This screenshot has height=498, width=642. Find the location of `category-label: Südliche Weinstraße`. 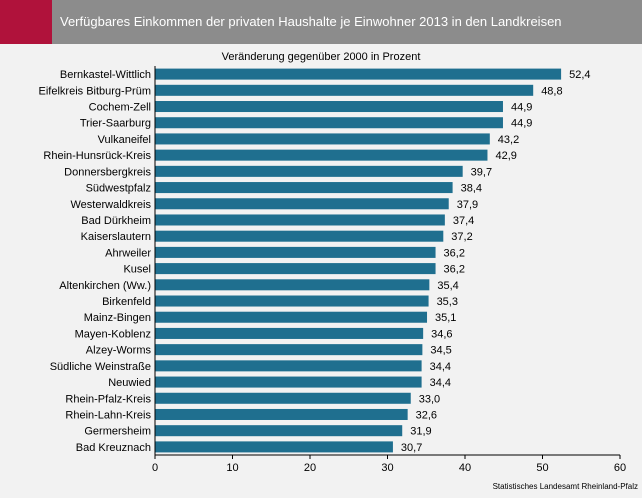

category-label: Südliche Weinstraße is located at coordinates (100, 367).